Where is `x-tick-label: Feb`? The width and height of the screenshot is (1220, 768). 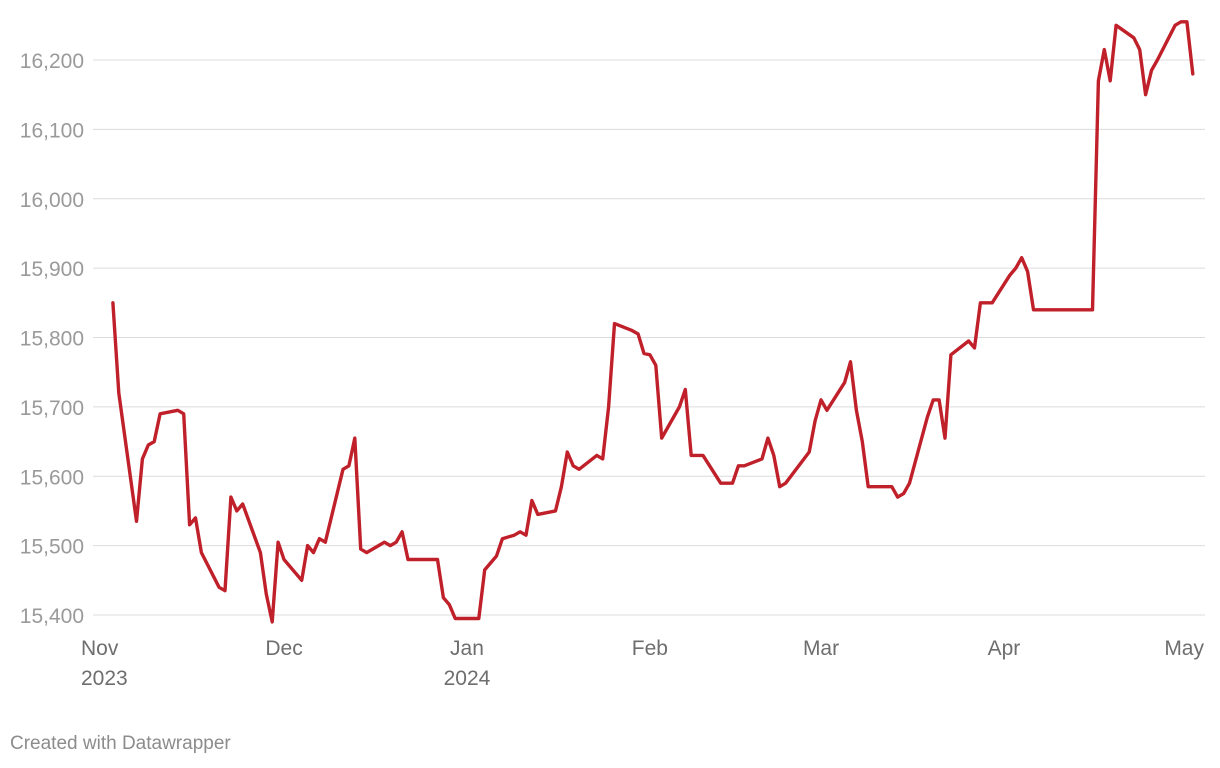 x-tick-label: Feb is located at coordinates (650, 648).